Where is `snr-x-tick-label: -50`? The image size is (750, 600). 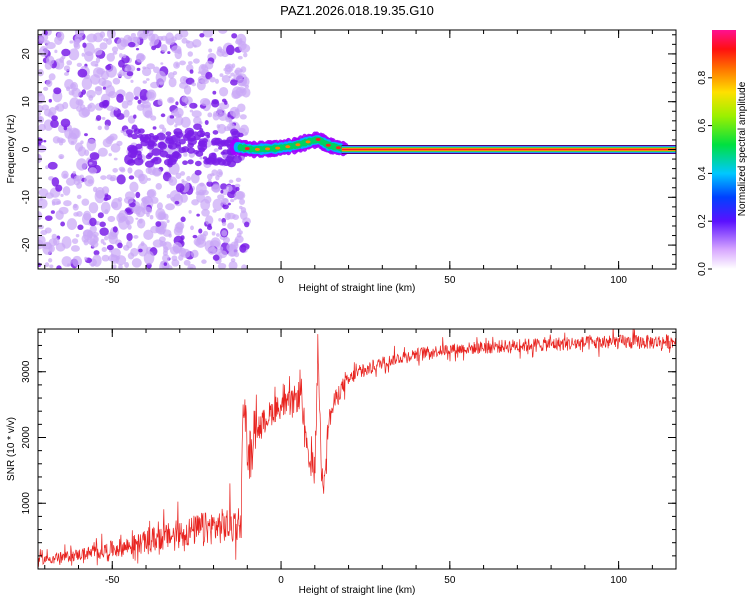
snr-x-tick-label: -50 is located at coordinates (112, 580).